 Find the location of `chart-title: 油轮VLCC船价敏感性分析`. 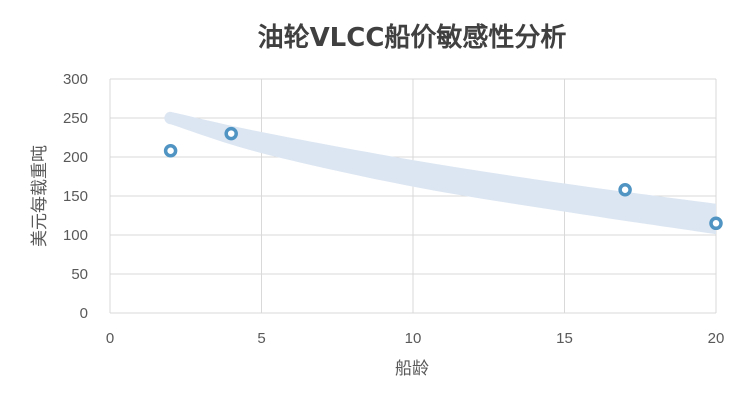

chart-title: 油轮VLCC船价敏感性分析 is located at coordinates (412, 37).